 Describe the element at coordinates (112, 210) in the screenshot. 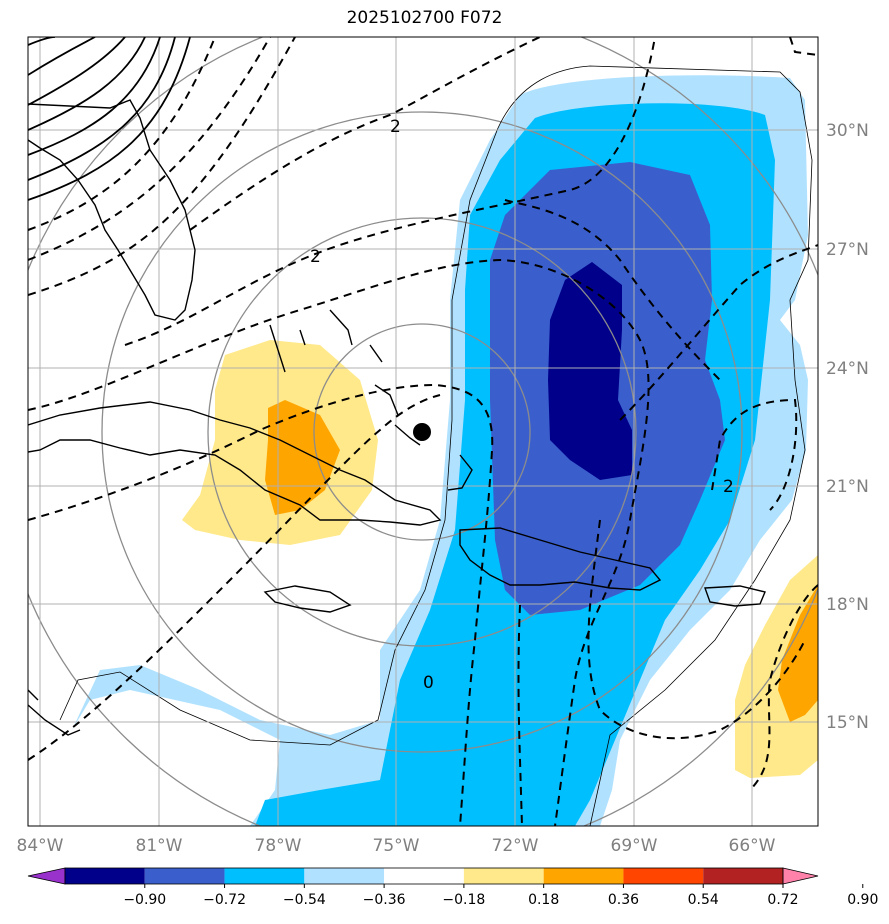

I see `coast-florida` at that location.